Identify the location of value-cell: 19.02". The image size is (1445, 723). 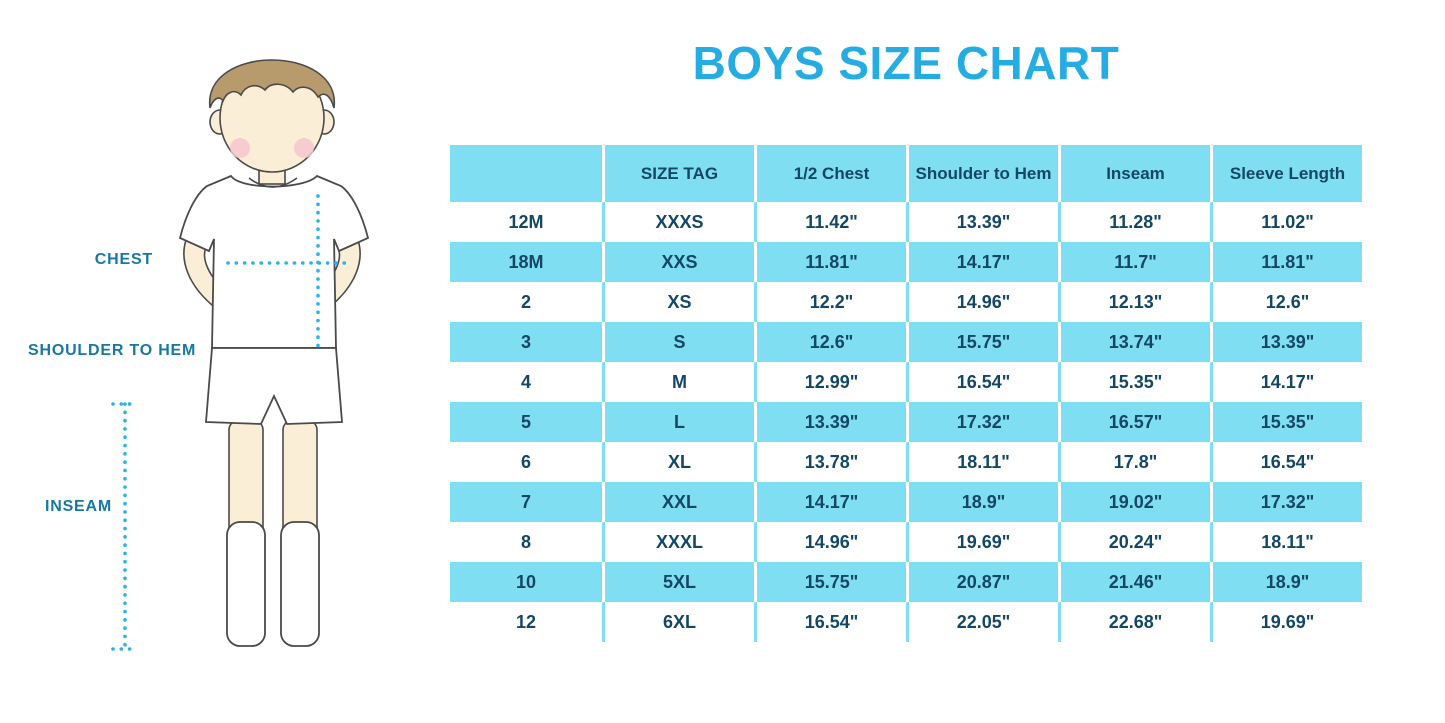
(1134, 502).